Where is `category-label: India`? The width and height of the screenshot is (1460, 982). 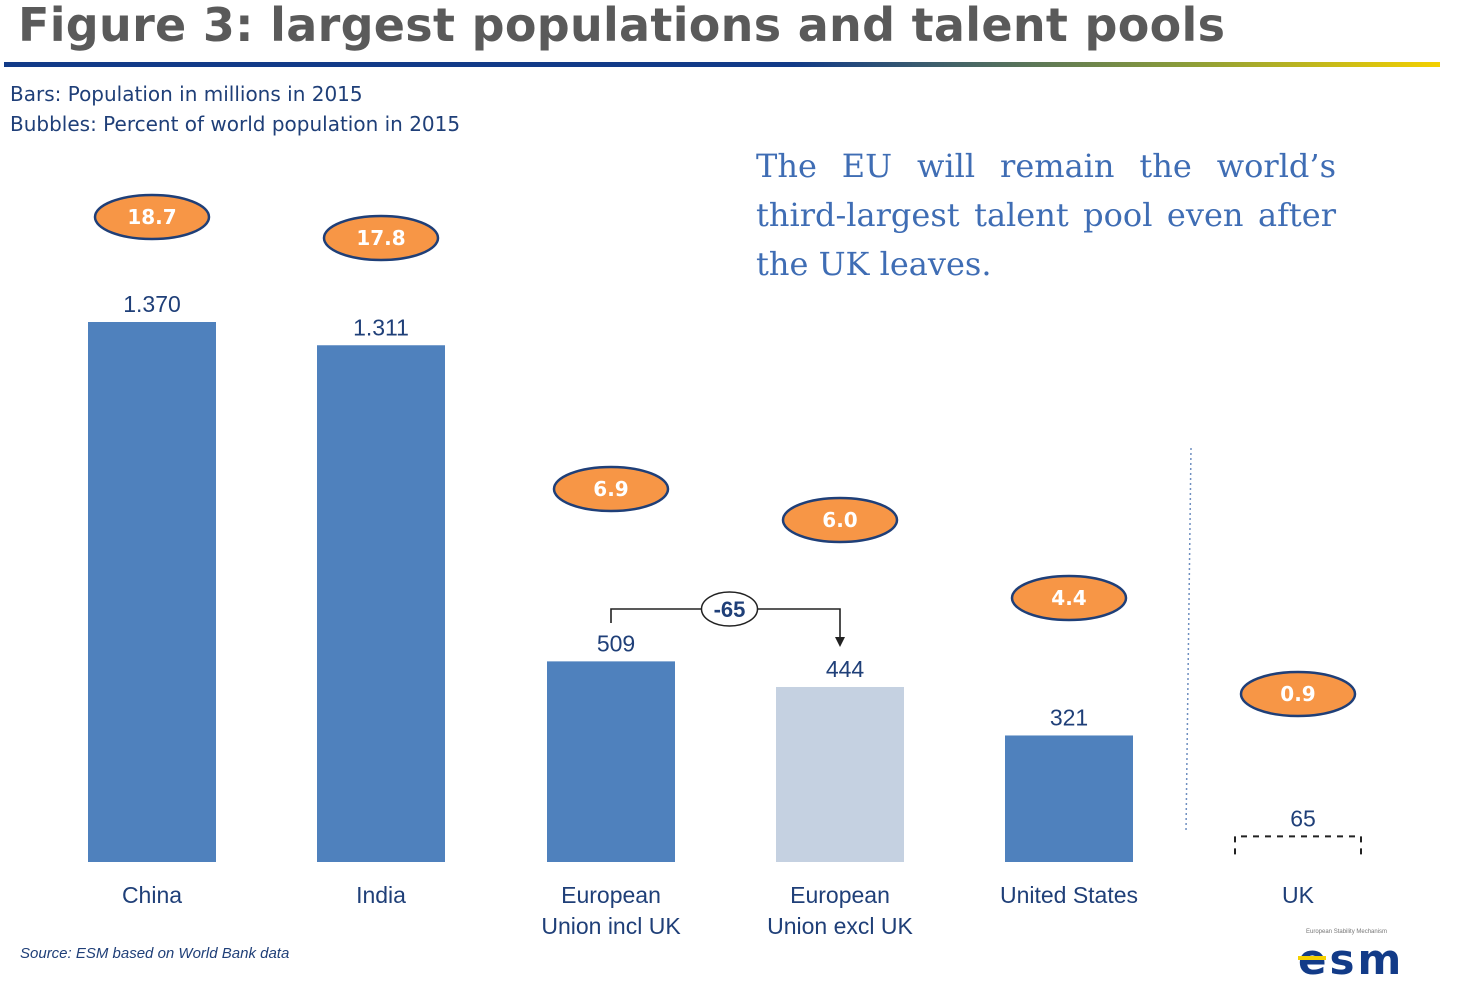 category-label: India is located at coordinates (381, 895).